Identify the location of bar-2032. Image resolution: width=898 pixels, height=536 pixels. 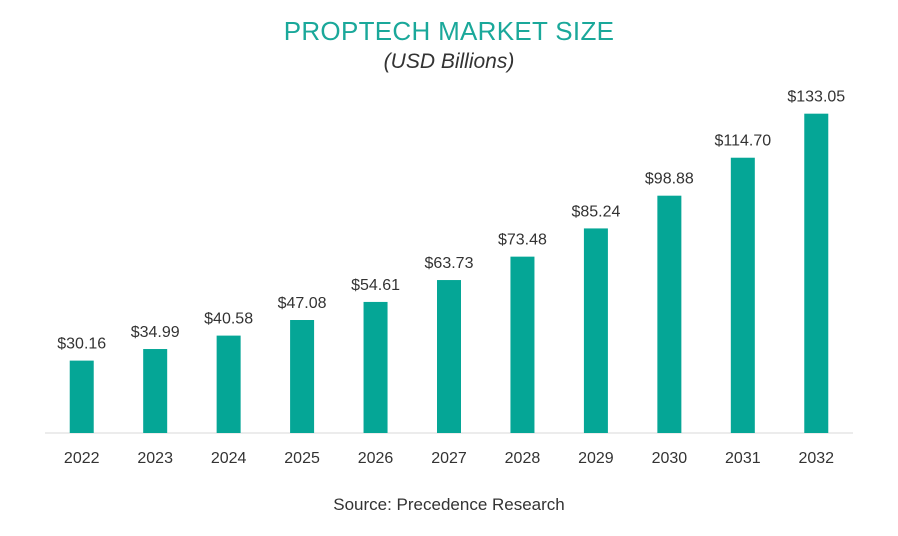
(816, 273).